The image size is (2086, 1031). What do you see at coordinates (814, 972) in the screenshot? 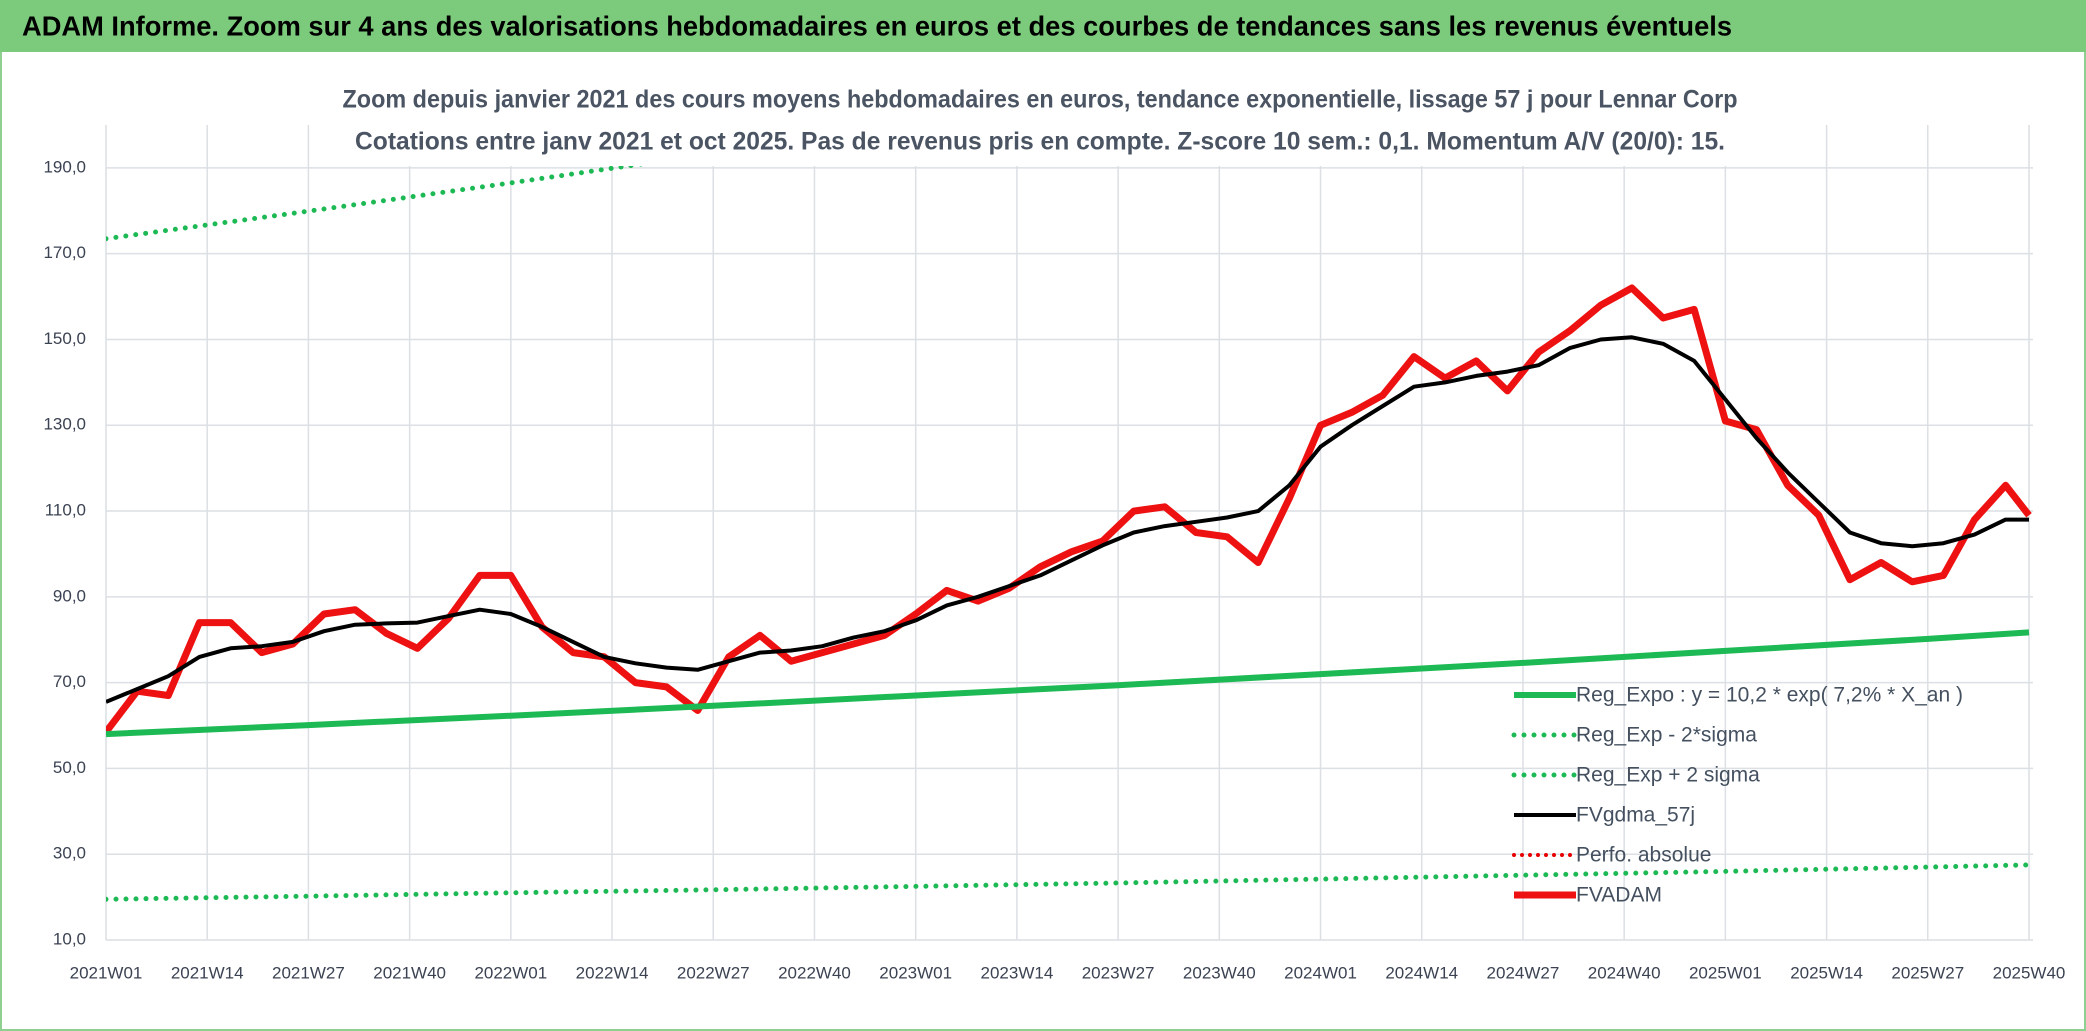
I see `x-tick-label: 2022W40` at bounding box center [814, 972].